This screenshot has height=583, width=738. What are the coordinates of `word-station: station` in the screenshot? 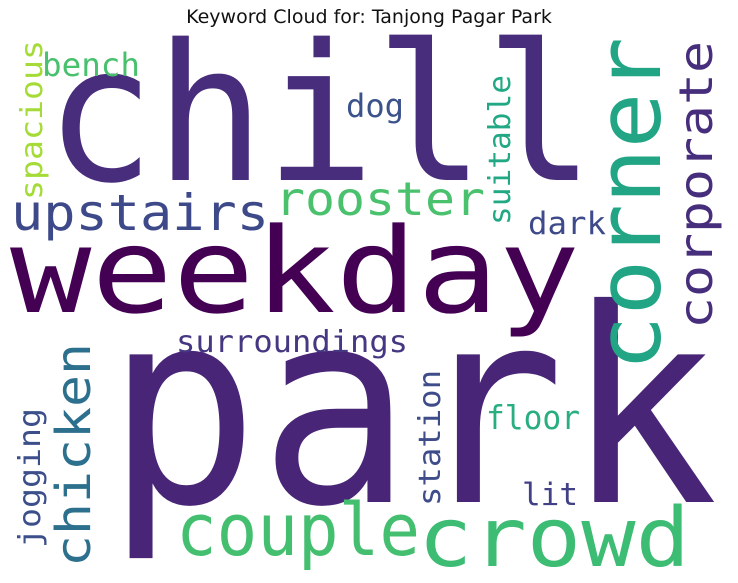 It's located at (430, 438).